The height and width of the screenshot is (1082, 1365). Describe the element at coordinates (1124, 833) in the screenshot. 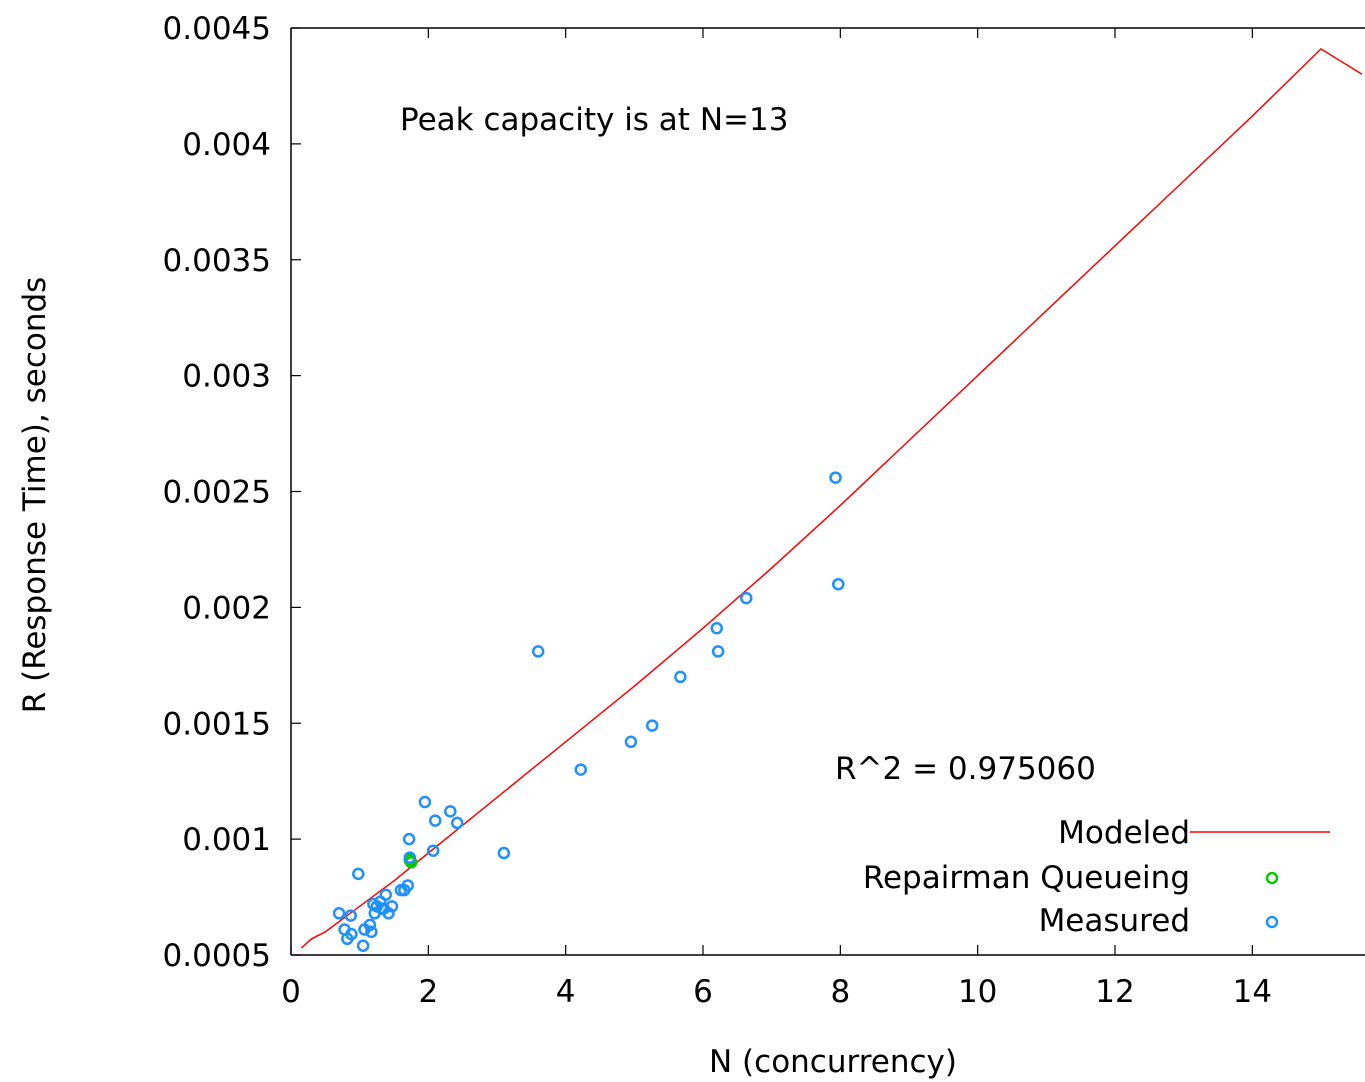

I see `legend-label-modeled: Modeled` at that location.